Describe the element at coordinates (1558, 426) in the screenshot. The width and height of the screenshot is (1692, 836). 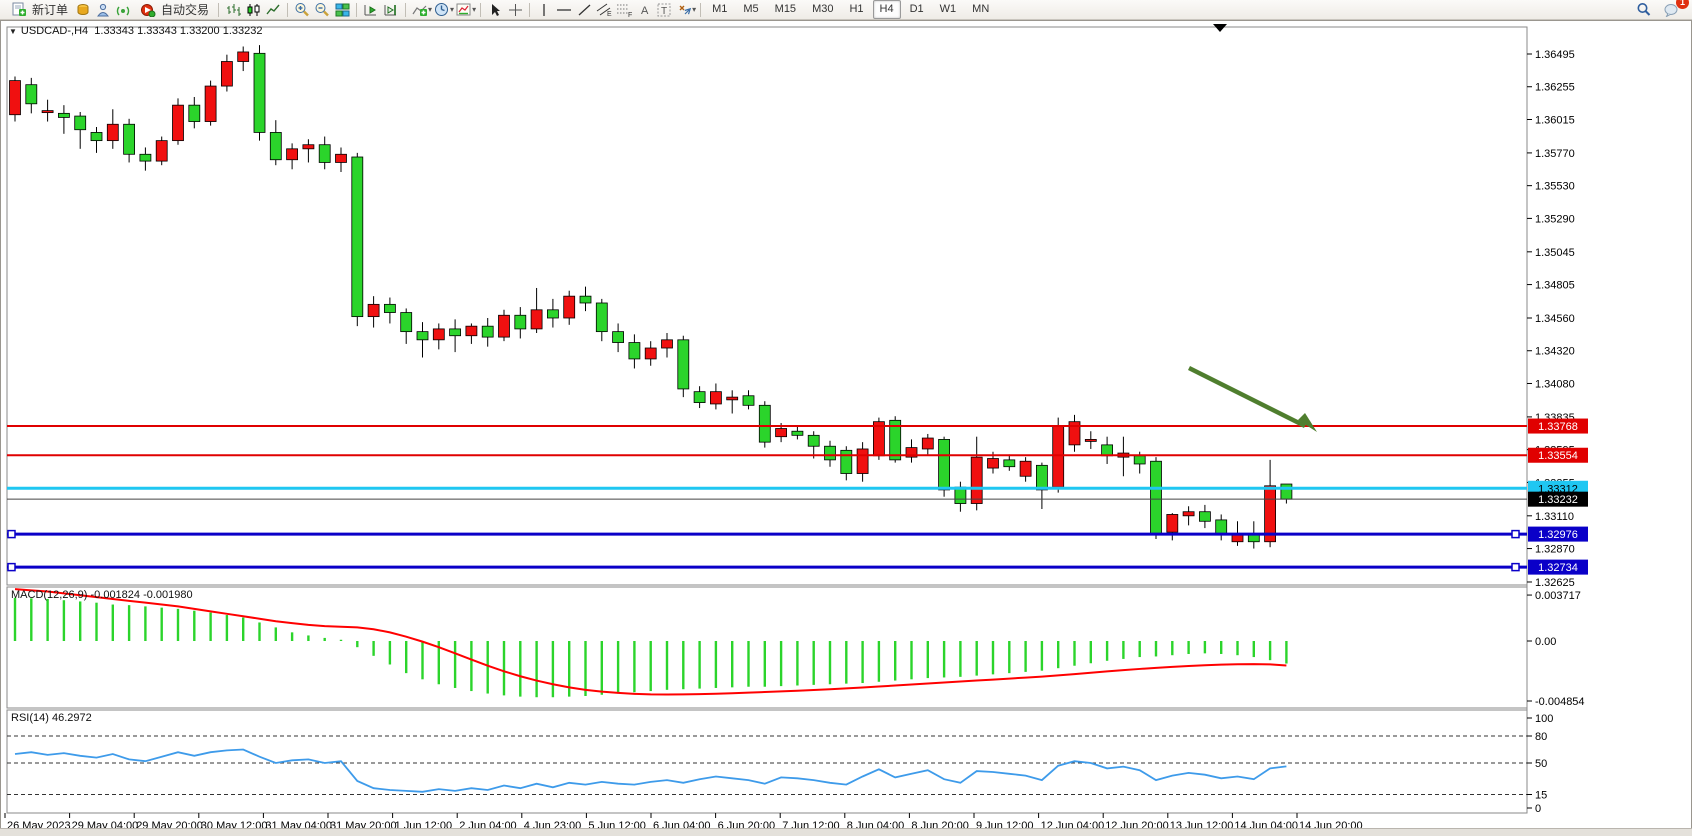
I see `price-tag-1.33768: 1.33768` at that location.